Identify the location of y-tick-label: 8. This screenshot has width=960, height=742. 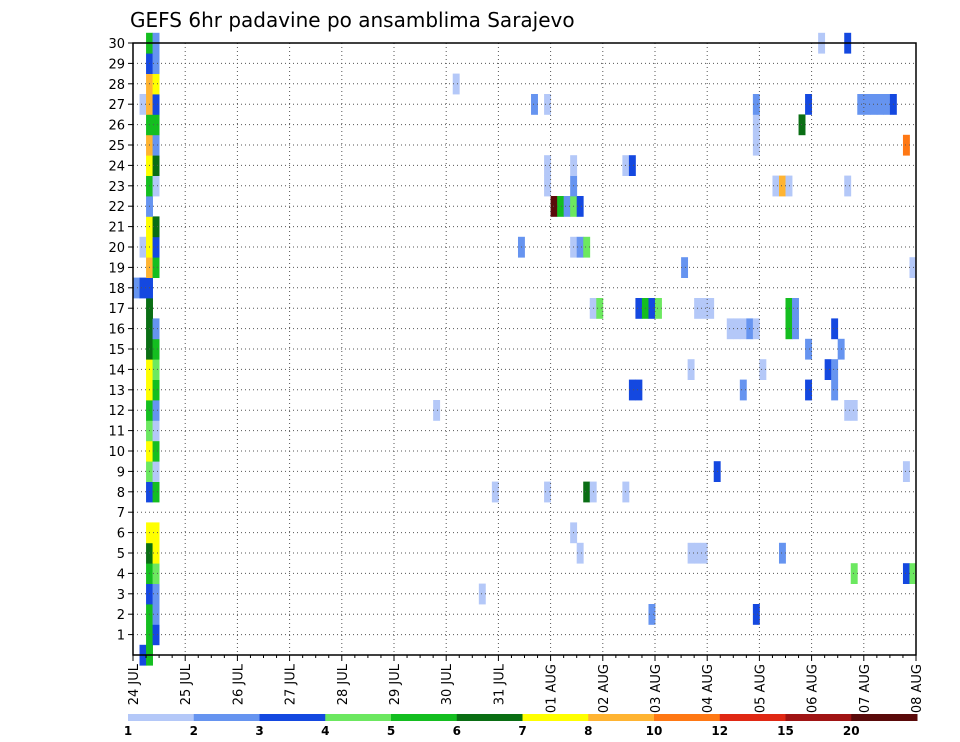
(121, 493).